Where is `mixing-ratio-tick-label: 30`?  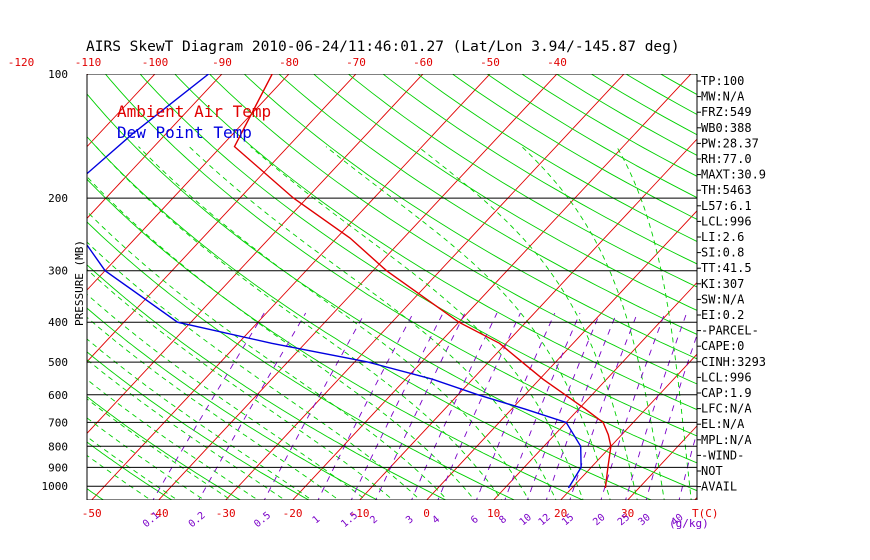
mixing-ratio-tick-label: 30 is located at coordinates (644, 520).